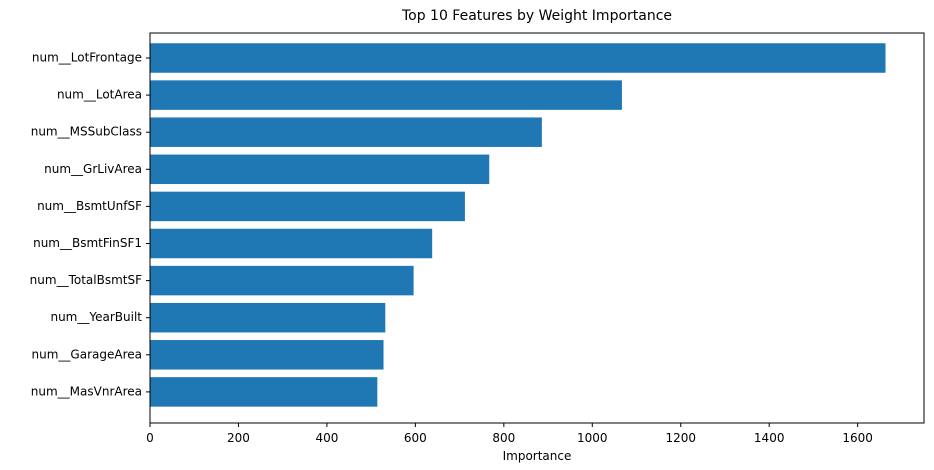 This screenshot has height=470, width=934. I want to click on y-tick-label: num__LotArea, so click(99, 95).